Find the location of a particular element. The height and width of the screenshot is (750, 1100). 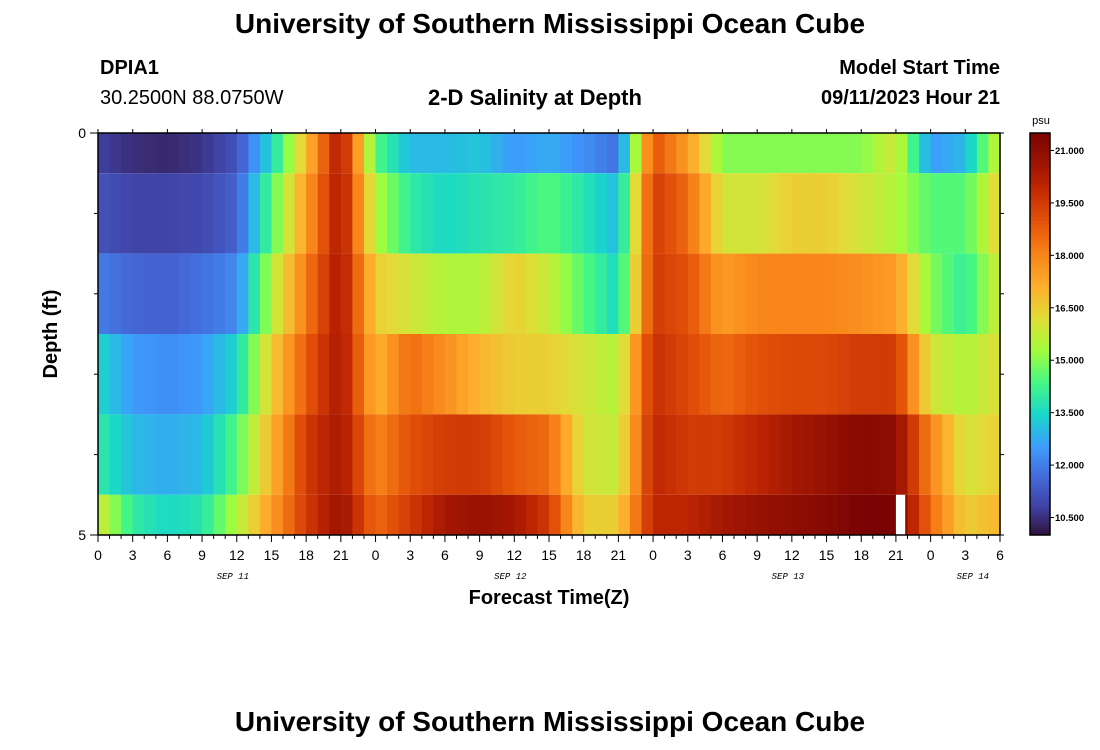

x-tick-label: 12 is located at coordinates (237, 555).